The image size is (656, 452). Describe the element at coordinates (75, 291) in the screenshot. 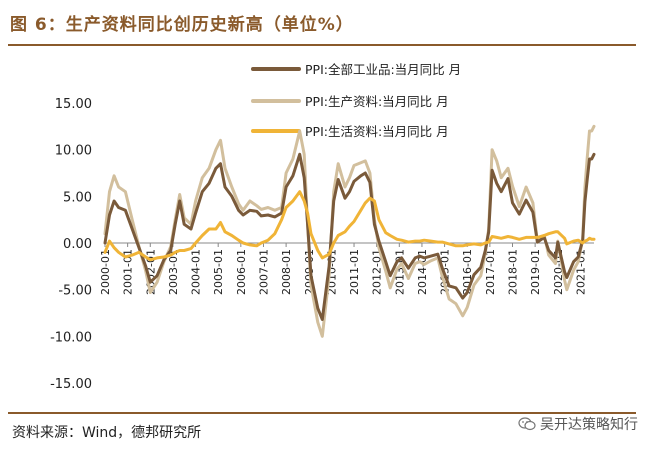

I see `y-tick-label: -5.00` at that location.